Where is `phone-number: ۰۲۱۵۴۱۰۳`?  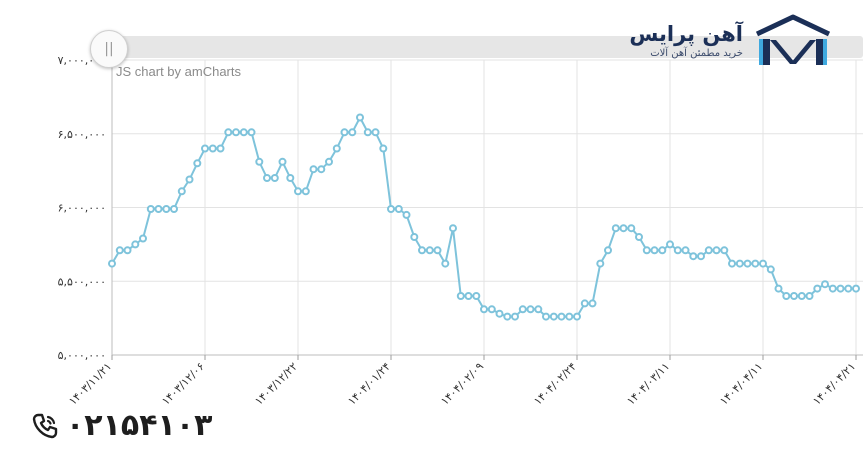
phone-number: ۰۲۱۵۴۱۰۳ is located at coordinates (139, 425).